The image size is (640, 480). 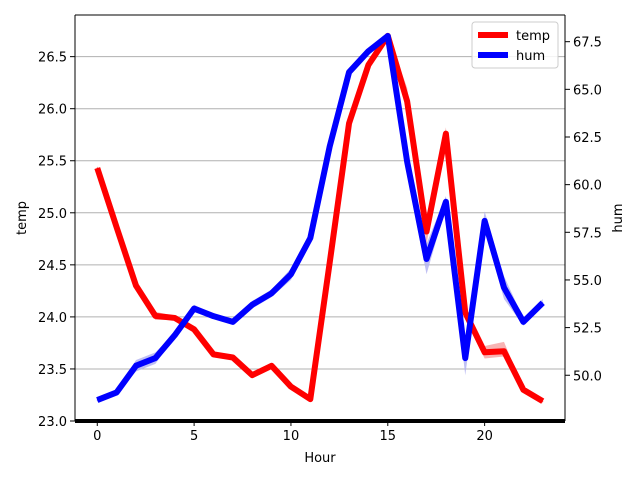 What do you see at coordinates (587, 138) in the screenshot?
I see `y-right-tick-label-5: 62.5` at bounding box center [587, 138].